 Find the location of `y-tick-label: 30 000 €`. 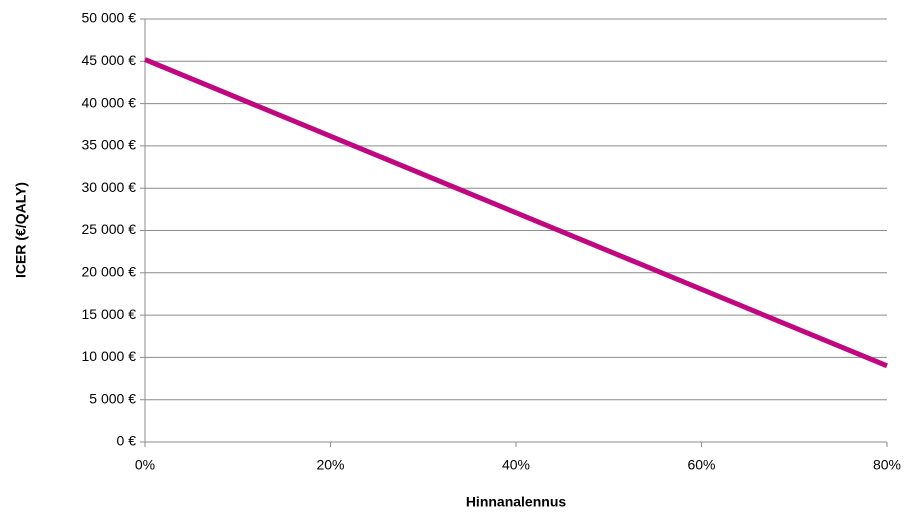

y-tick-label: 30 000 € is located at coordinates (109, 187).